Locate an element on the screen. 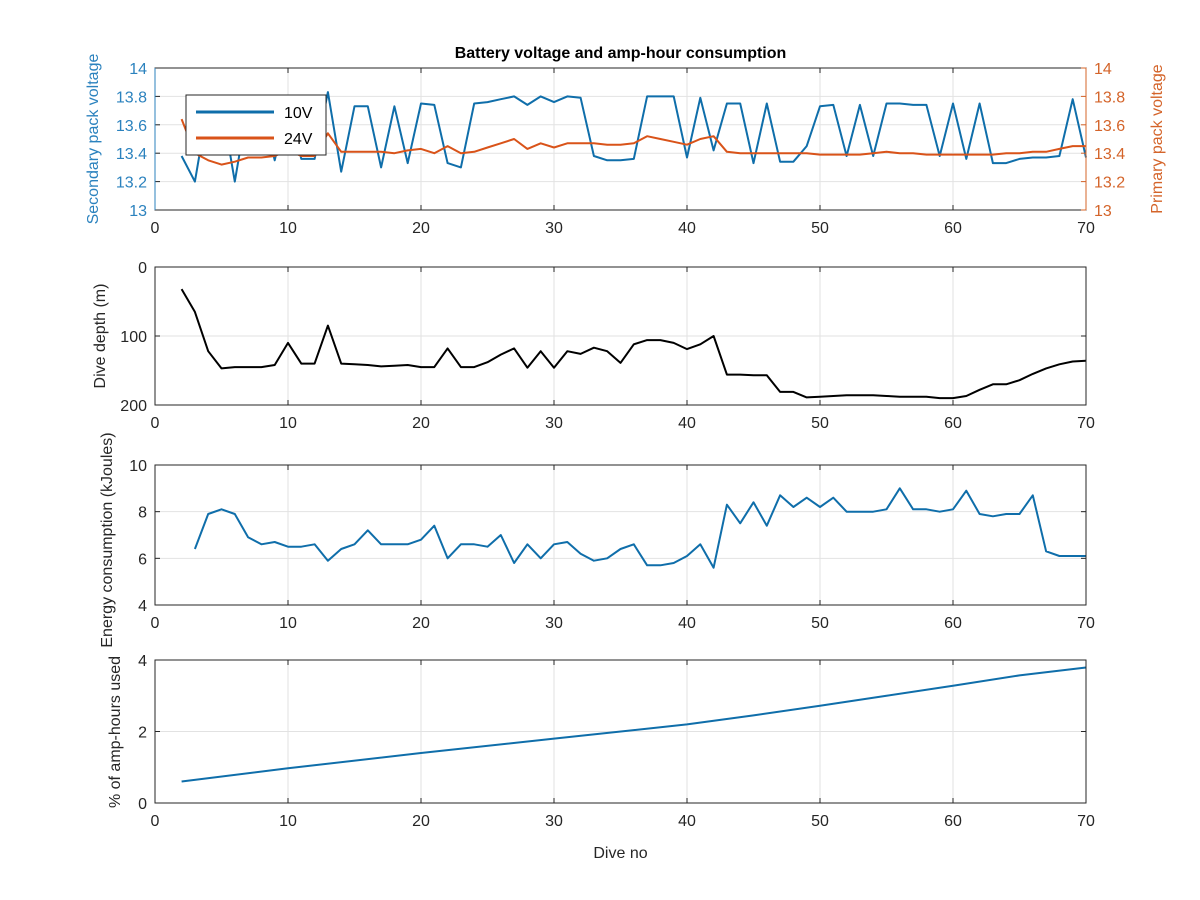 The height and width of the screenshot is (900, 1200). y-right-tick-label: 13.4 is located at coordinates (1109, 154).